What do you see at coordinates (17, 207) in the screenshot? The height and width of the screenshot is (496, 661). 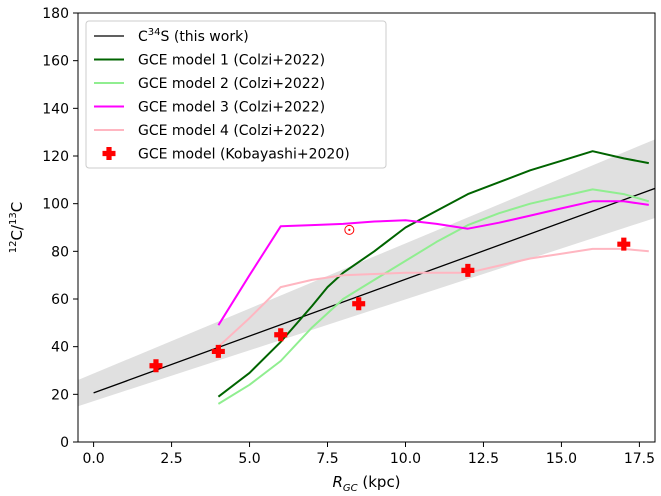 I see `y-axis-label-end: C` at bounding box center [17, 207].